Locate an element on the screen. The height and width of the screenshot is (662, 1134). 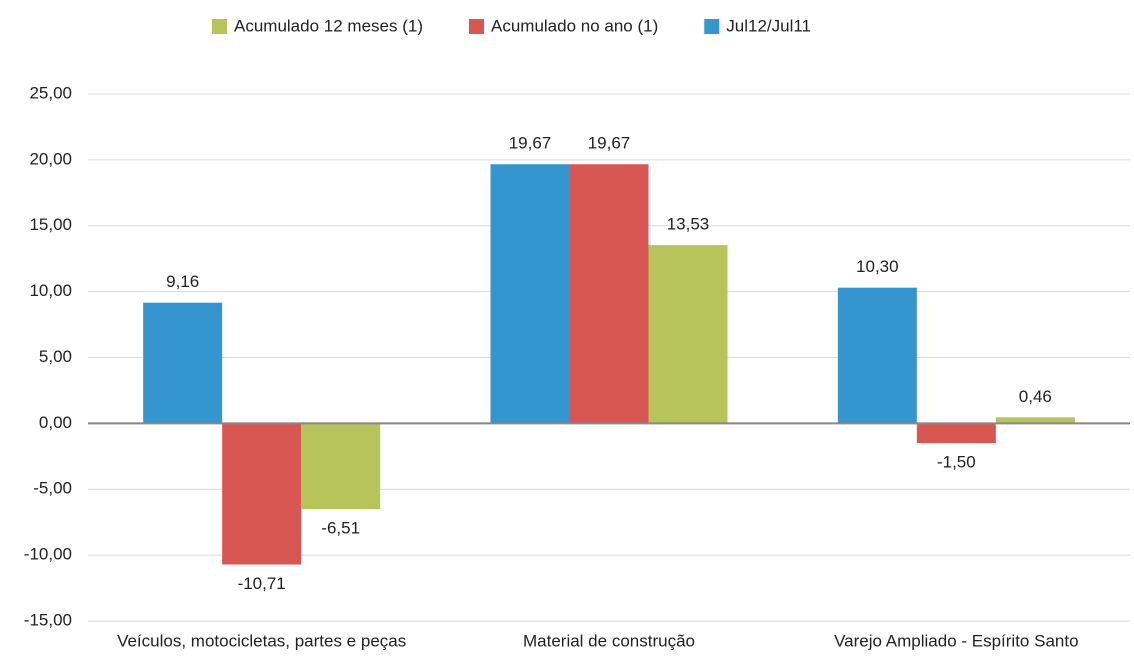
legend-label: Acumulado 12 meses (1) is located at coordinates (328, 25).